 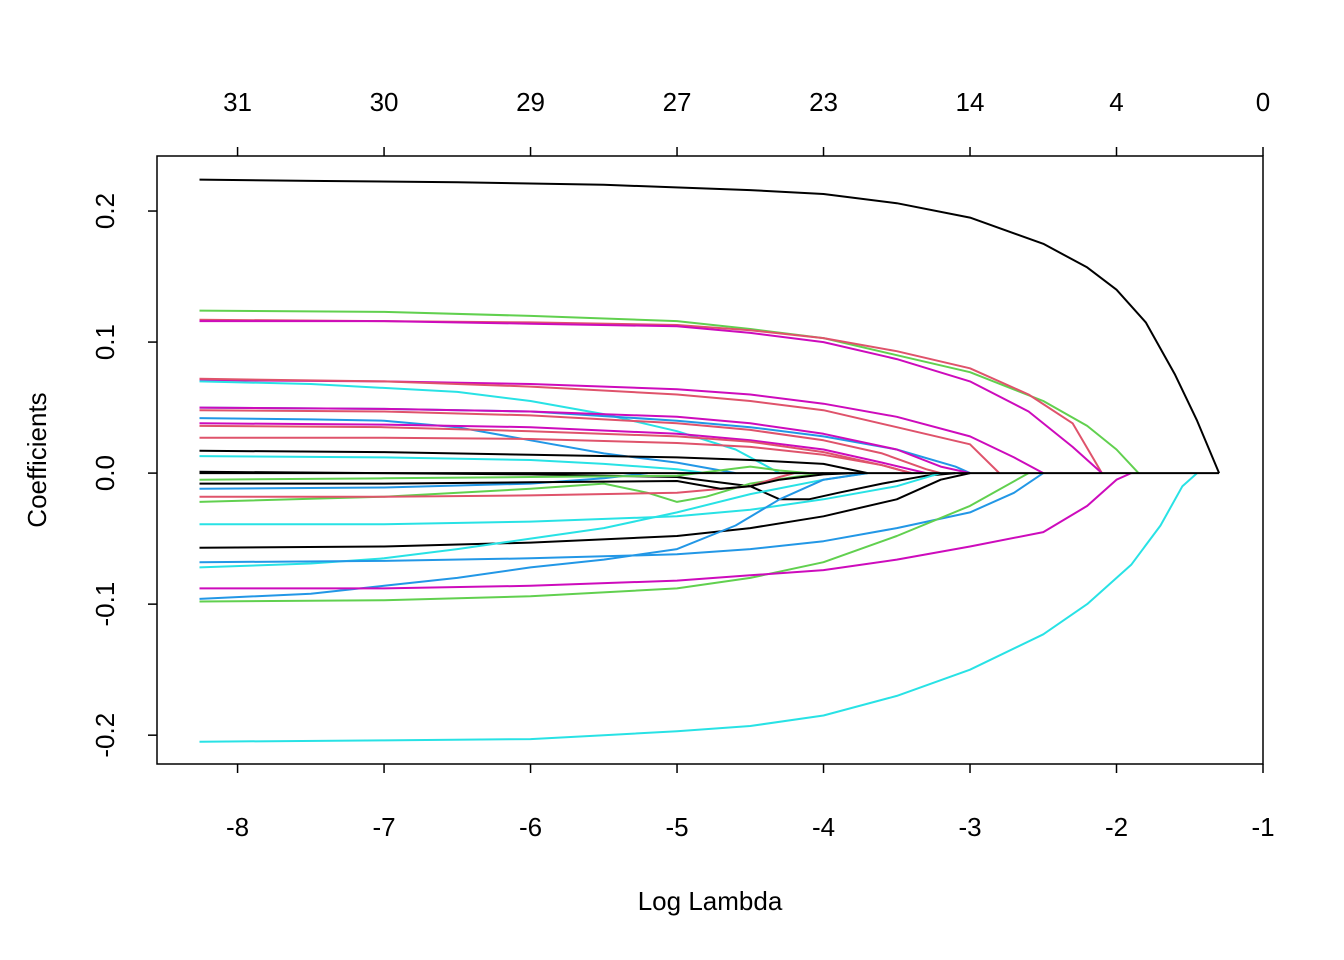 I want to click on top-tick-label: 23, so click(x=823, y=102).